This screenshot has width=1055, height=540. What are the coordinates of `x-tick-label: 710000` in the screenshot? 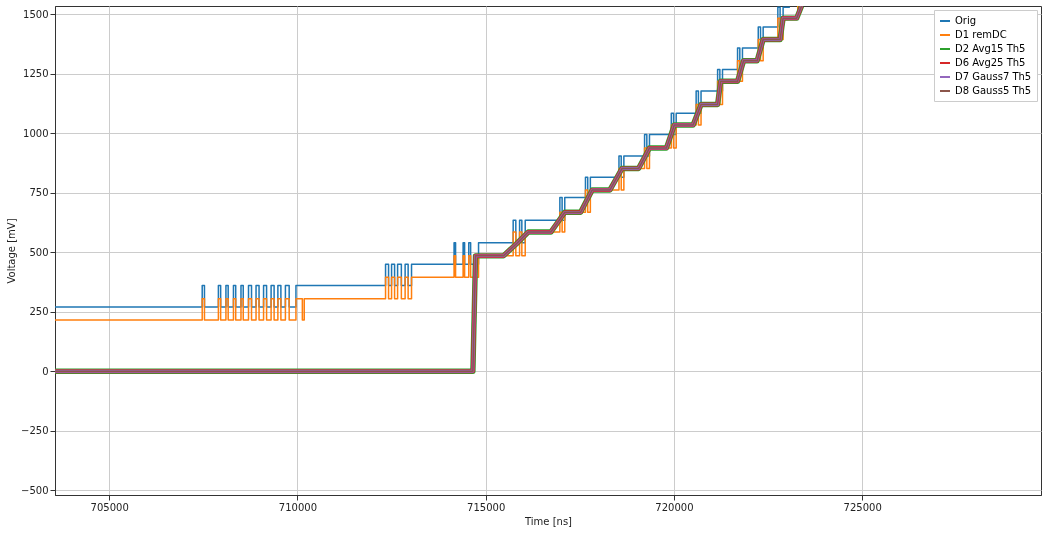 It's located at (298, 507).